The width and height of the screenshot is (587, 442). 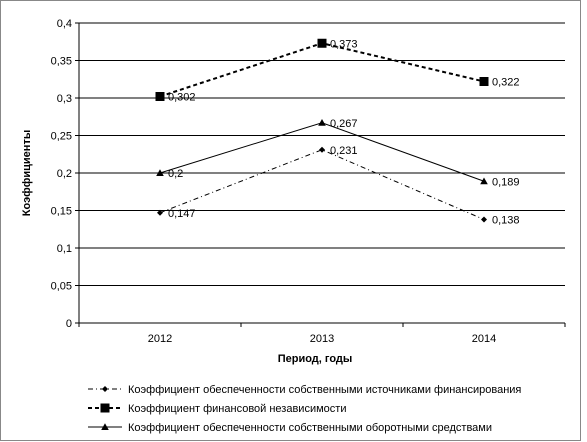 I want to click on y-tick-label: 0,35, so click(x=61, y=62).